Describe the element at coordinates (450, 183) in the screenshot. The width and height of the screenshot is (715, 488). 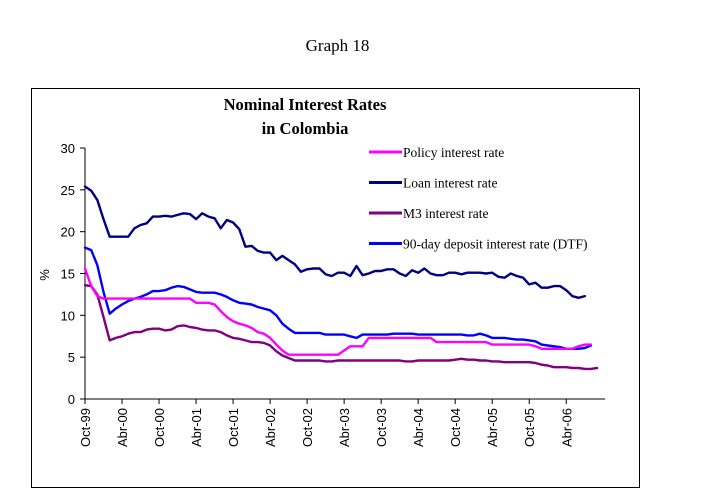
I see `legend-label-loan-interest-rate: Loan interest rate` at that location.